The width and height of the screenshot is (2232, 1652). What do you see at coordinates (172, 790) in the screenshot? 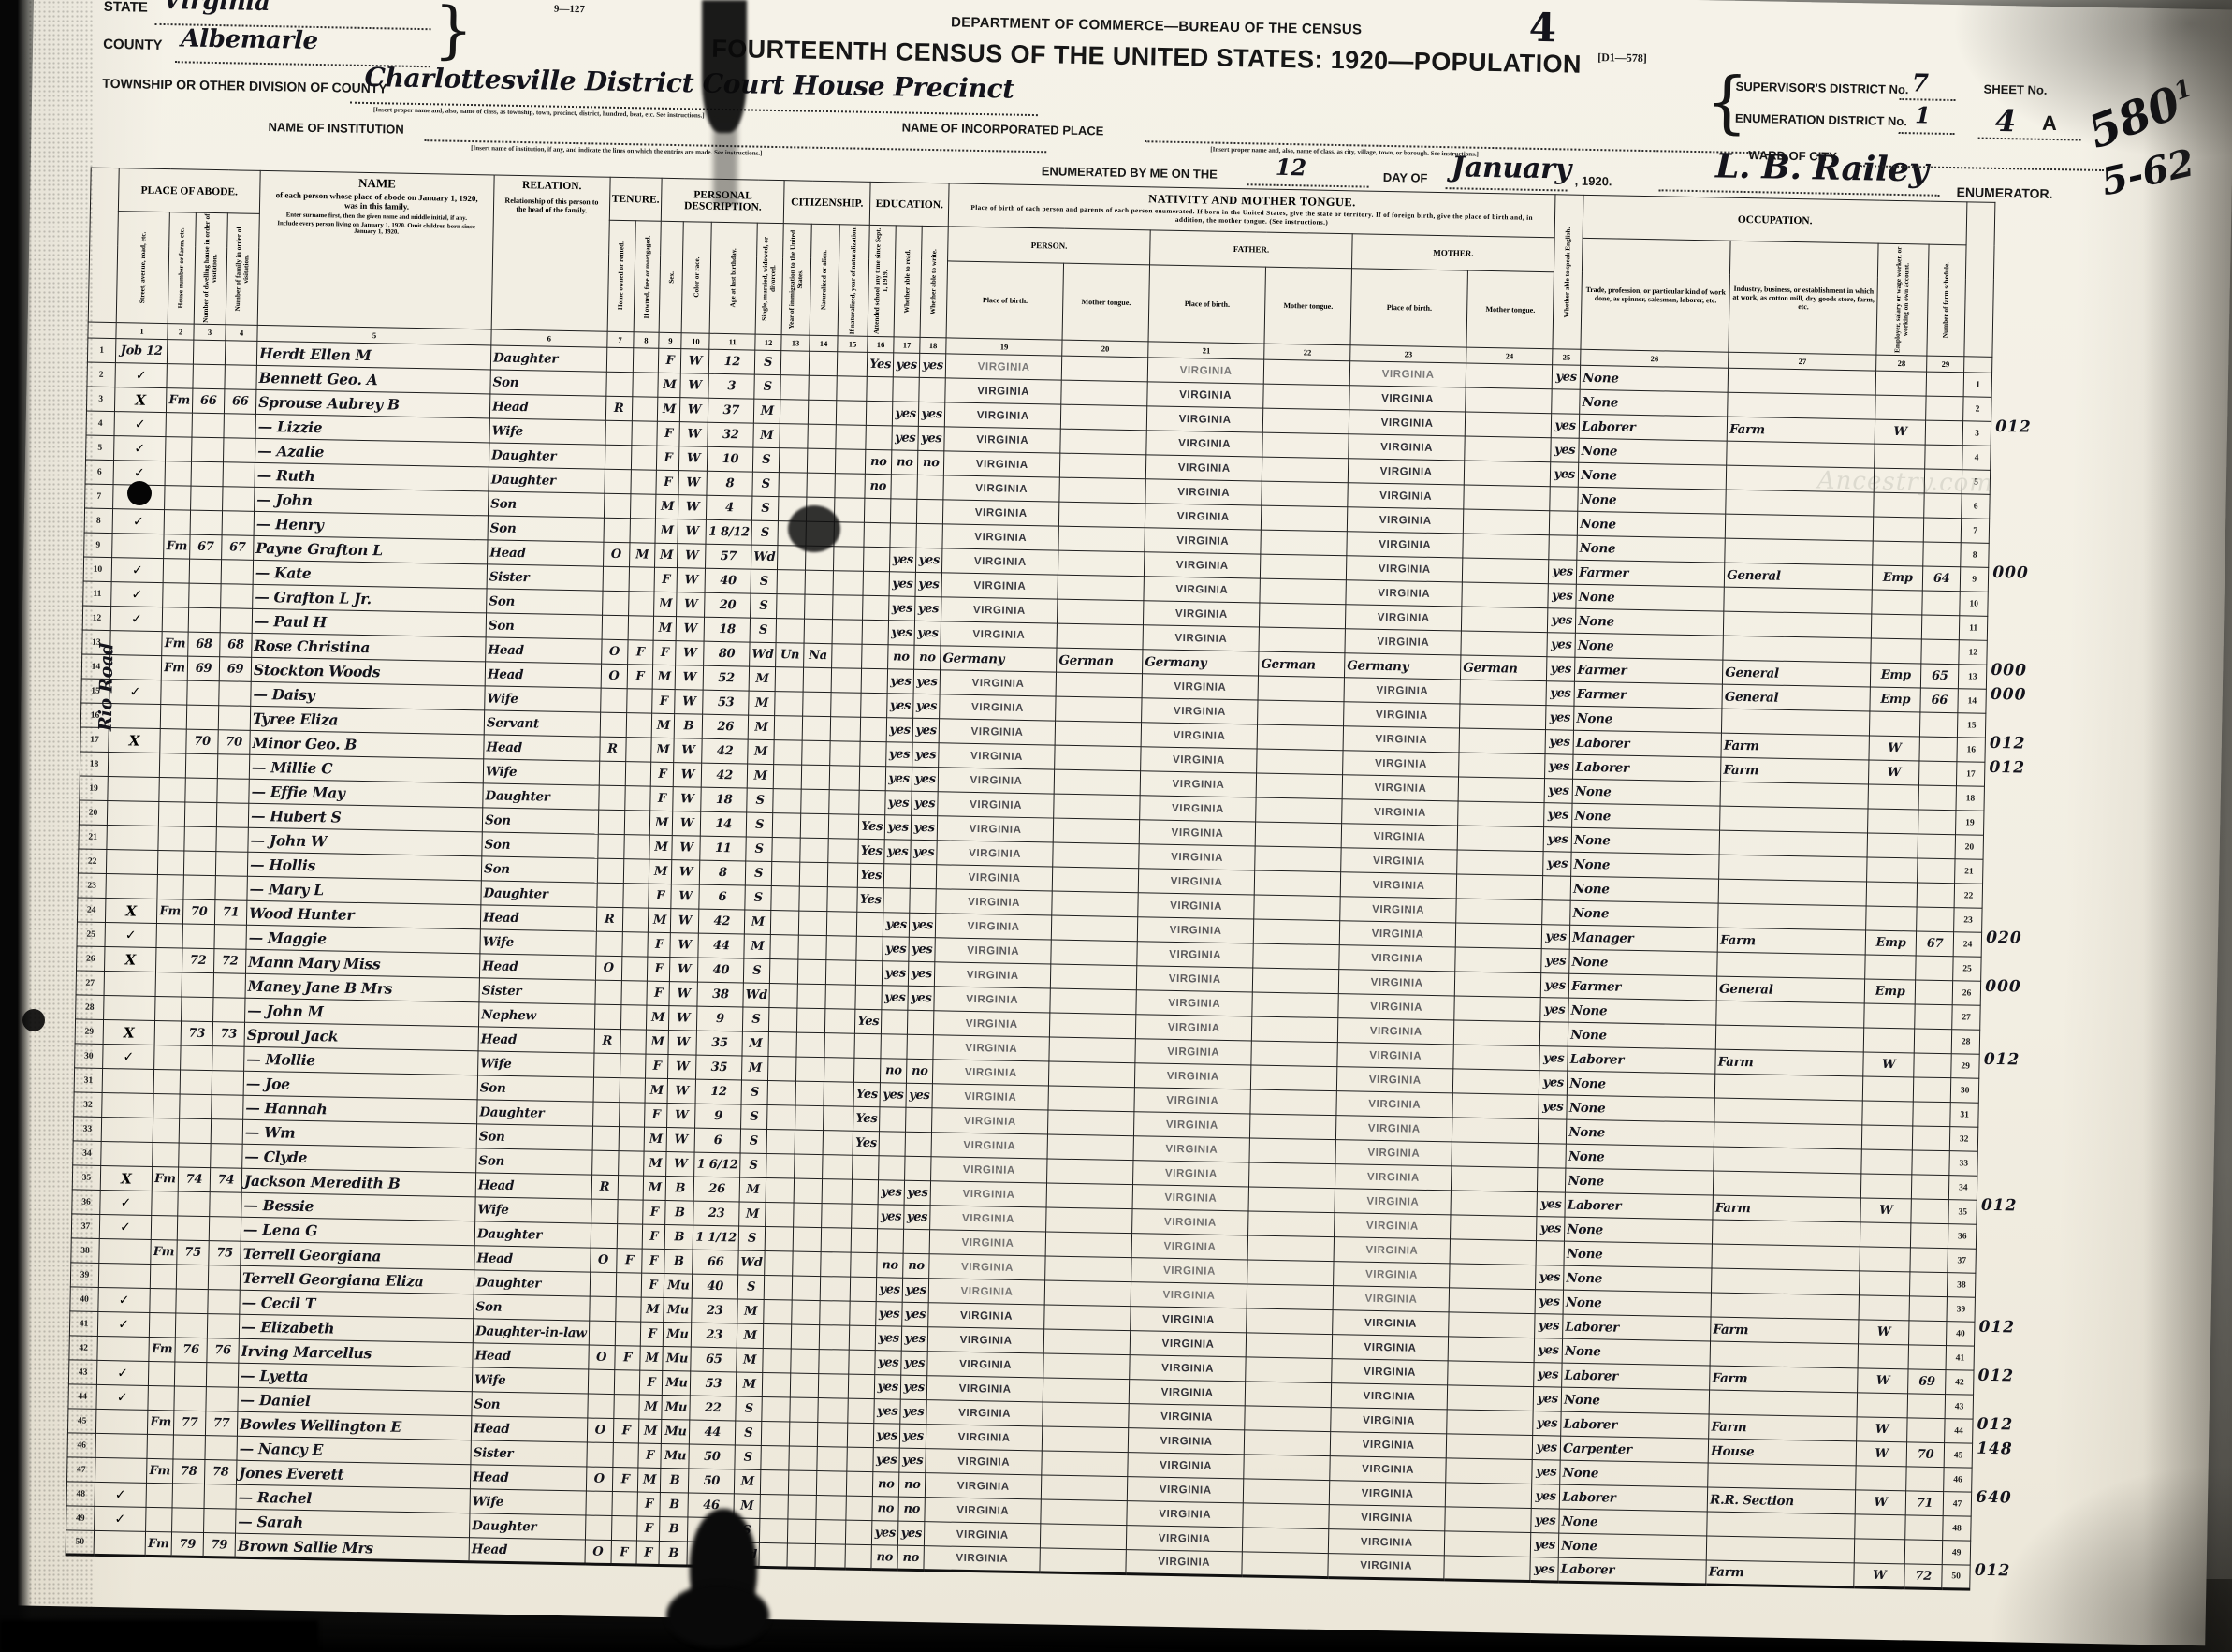
I see `cell-hn` at bounding box center [172, 790].